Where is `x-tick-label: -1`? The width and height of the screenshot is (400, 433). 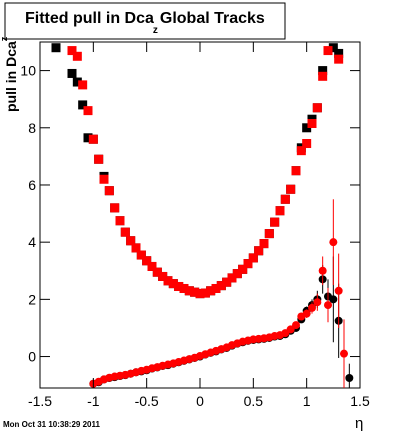
x-tick-label: -1 is located at coordinates (93, 401).